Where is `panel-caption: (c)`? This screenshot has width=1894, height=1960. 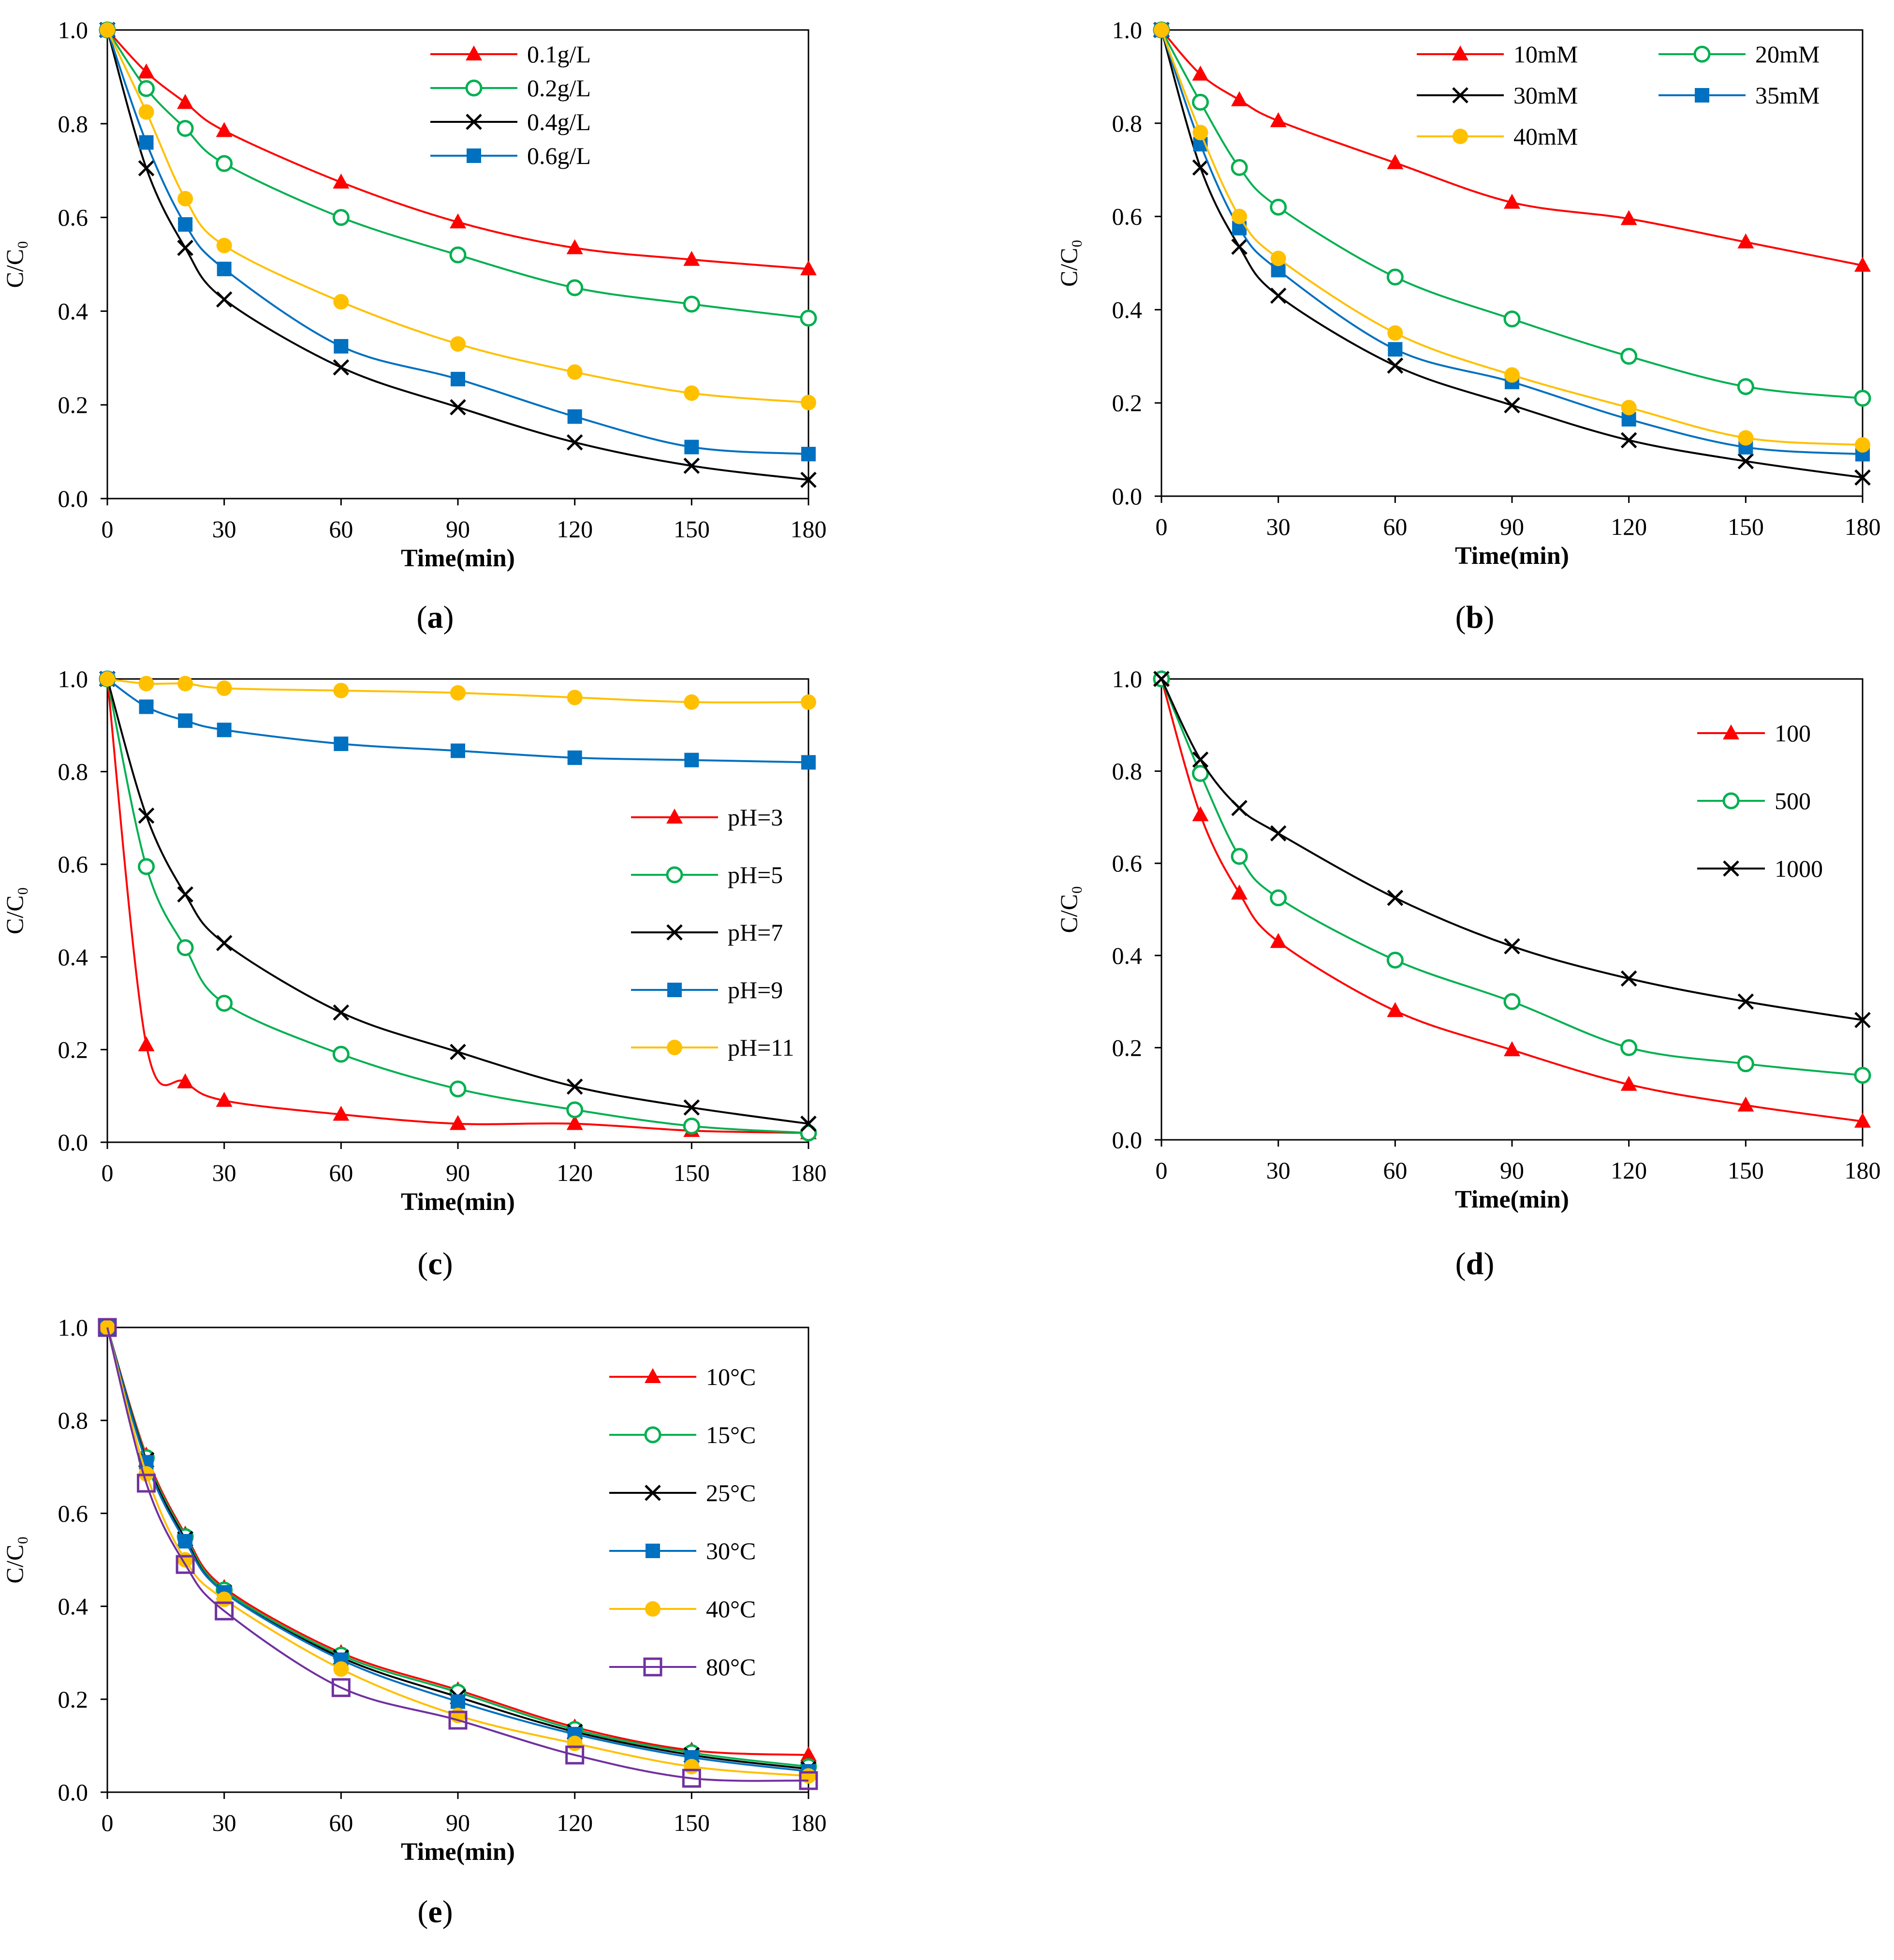 panel-caption: (c) is located at coordinates (435, 1264).